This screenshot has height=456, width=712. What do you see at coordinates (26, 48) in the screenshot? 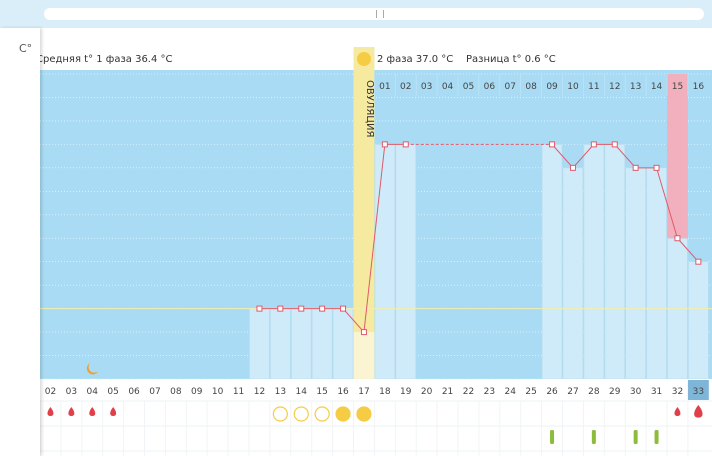
I see `temperature-unit-label: C°` at bounding box center [26, 48].